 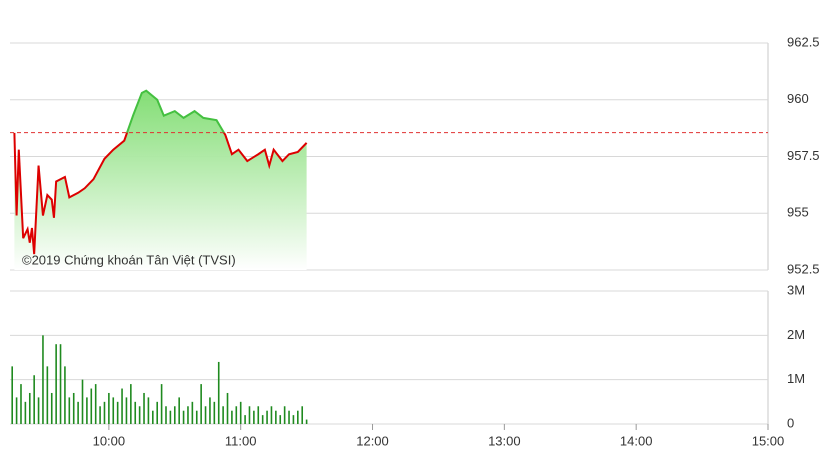 I want to click on annotation: ©2019 Chứng khoán Tân Việt (TVSI), so click(x=129, y=259).